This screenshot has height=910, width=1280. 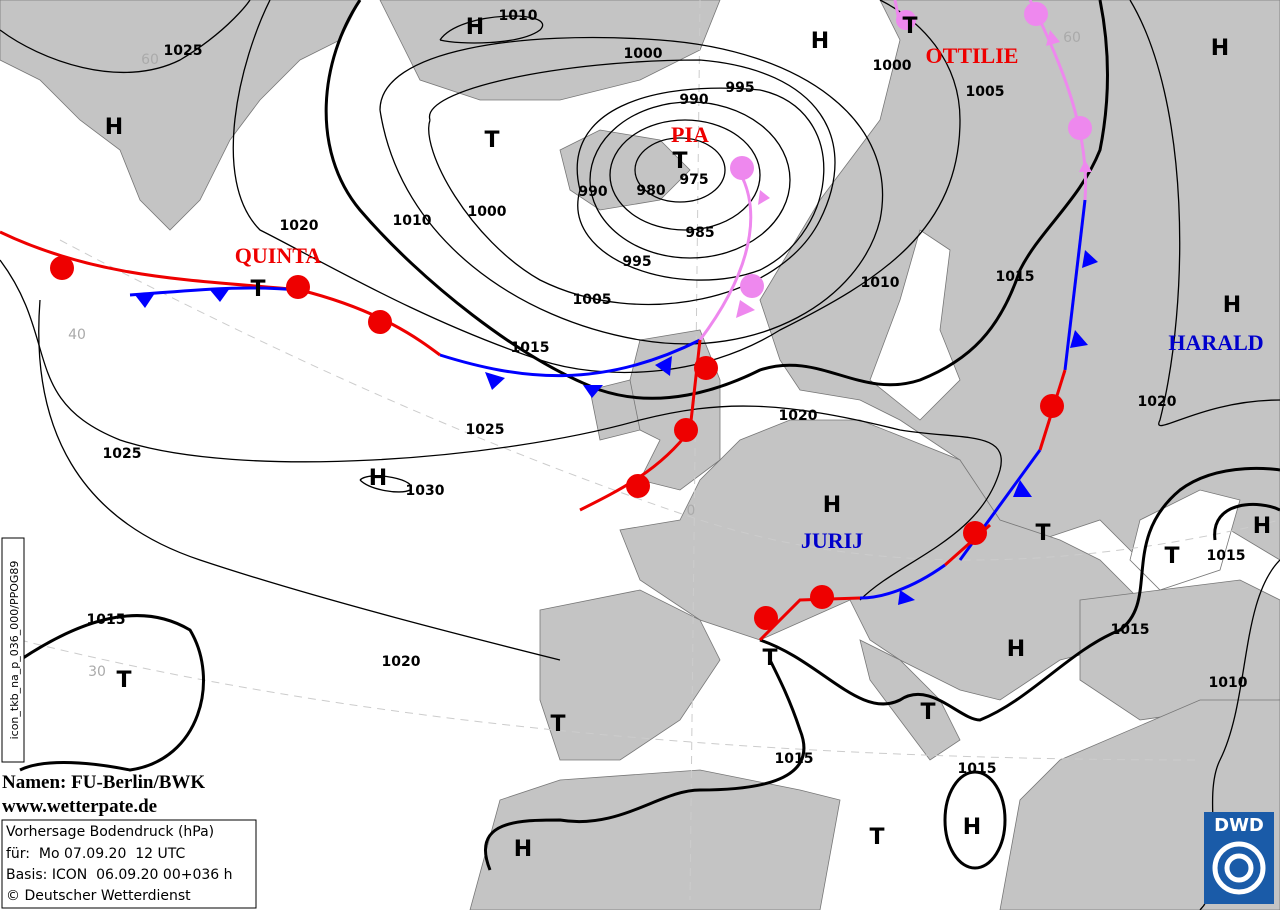 What do you see at coordinates (693, 180) in the screenshot?
I see `isobar-label: 975` at bounding box center [693, 180].